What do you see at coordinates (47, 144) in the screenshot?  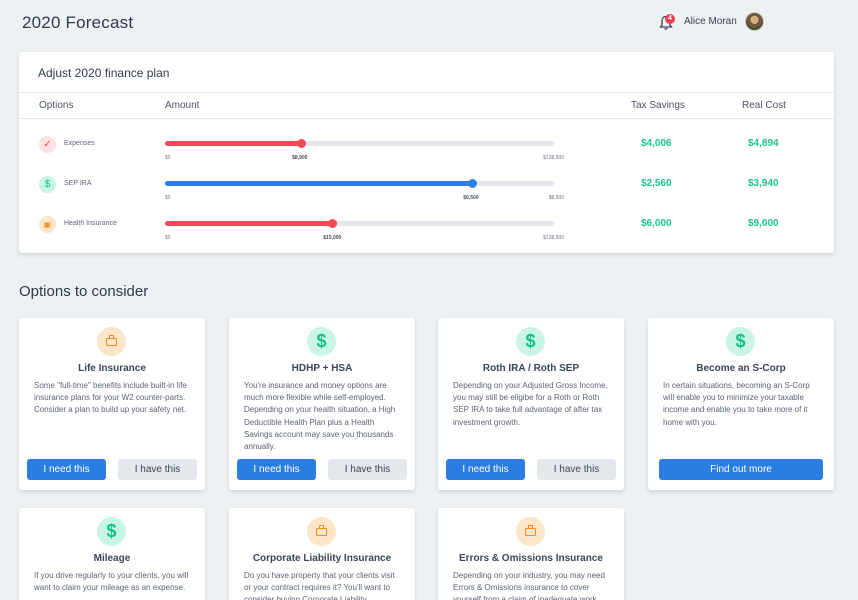 I see `check-icon: ✓` at bounding box center [47, 144].